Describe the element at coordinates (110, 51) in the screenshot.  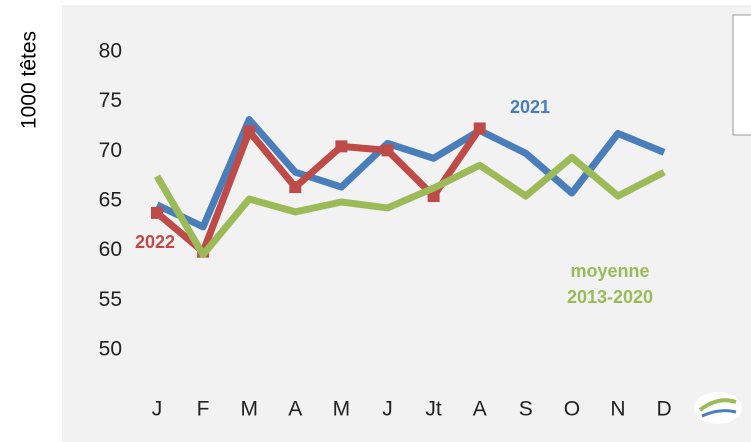
I see `y-tick-label: 80` at that location.